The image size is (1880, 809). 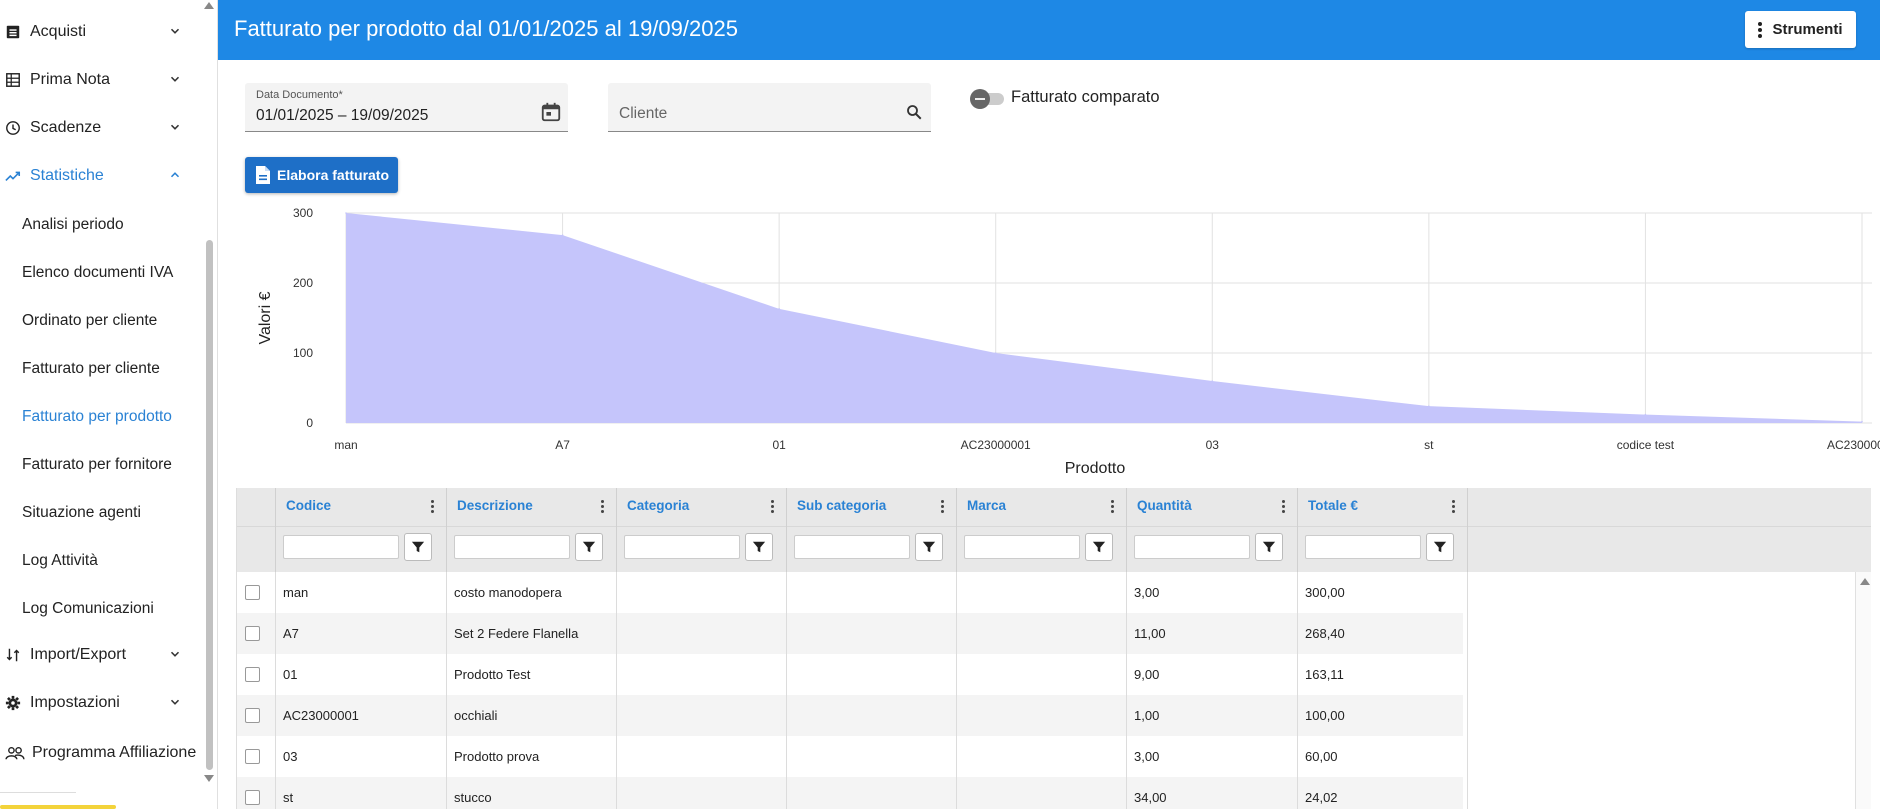 What do you see at coordinates (100, 80) in the screenshot?
I see `sidebar-item-prima-nota: Prima Nota` at bounding box center [100, 80].